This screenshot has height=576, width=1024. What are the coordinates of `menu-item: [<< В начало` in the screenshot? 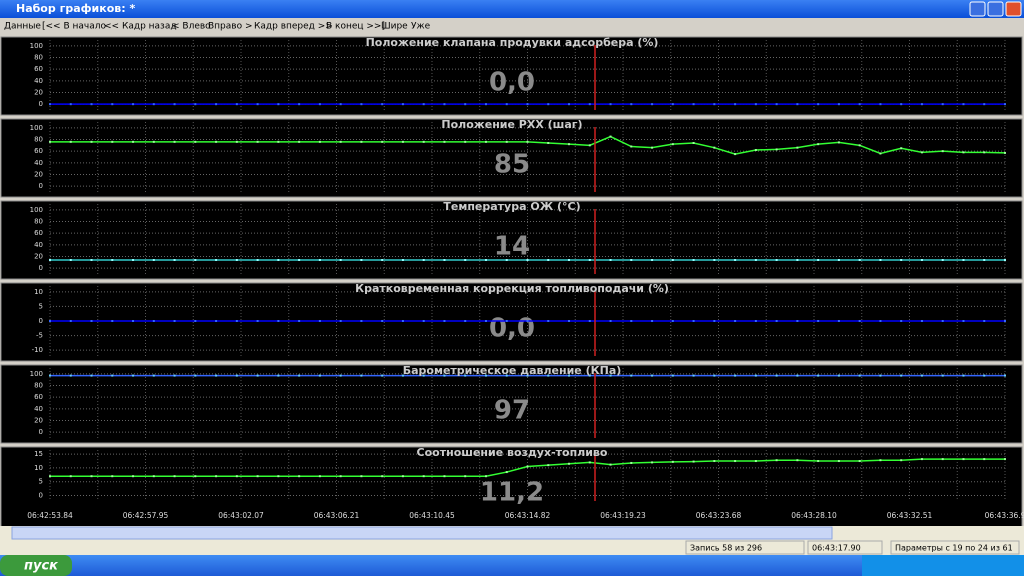 It's located at (74, 27).